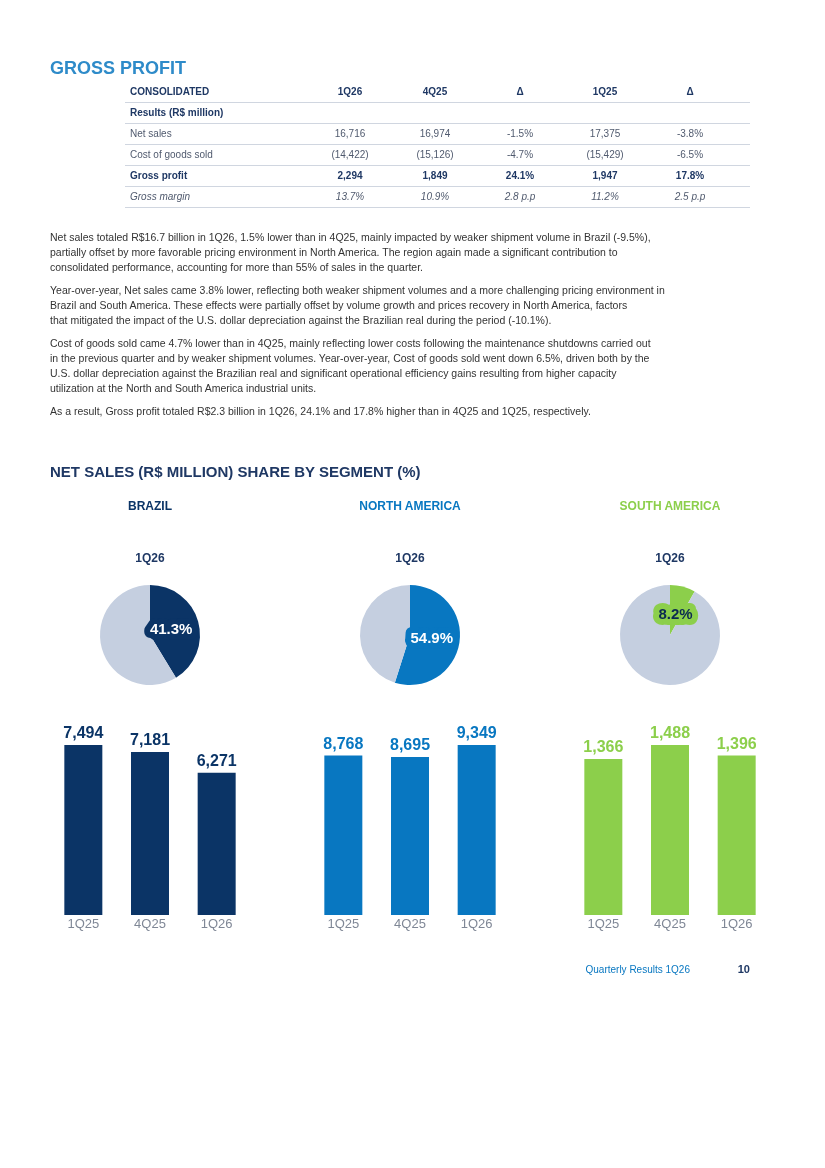 This screenshot has height=1168, width=825. I want to click on text: GROSS PROFIT, so click(118, 68).